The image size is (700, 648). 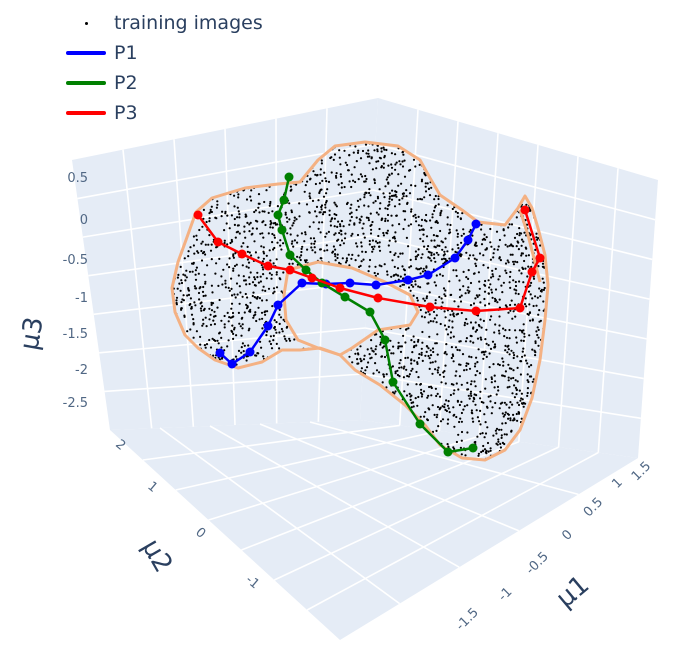 What do you see at coordinates (340, 288) in the screenshot?
I see `p3-point` at bounding box center [340, 288].